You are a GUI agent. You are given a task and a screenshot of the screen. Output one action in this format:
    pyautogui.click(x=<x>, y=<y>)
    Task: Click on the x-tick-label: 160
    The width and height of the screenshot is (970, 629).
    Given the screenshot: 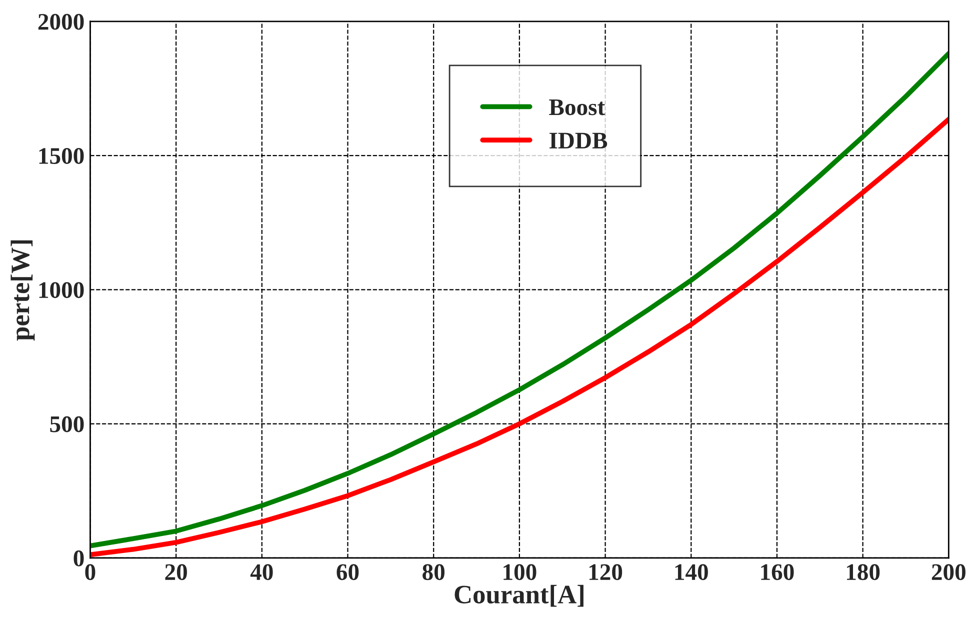 What is the action you would take?
    pyautogui.click(x=777, y=572)
    